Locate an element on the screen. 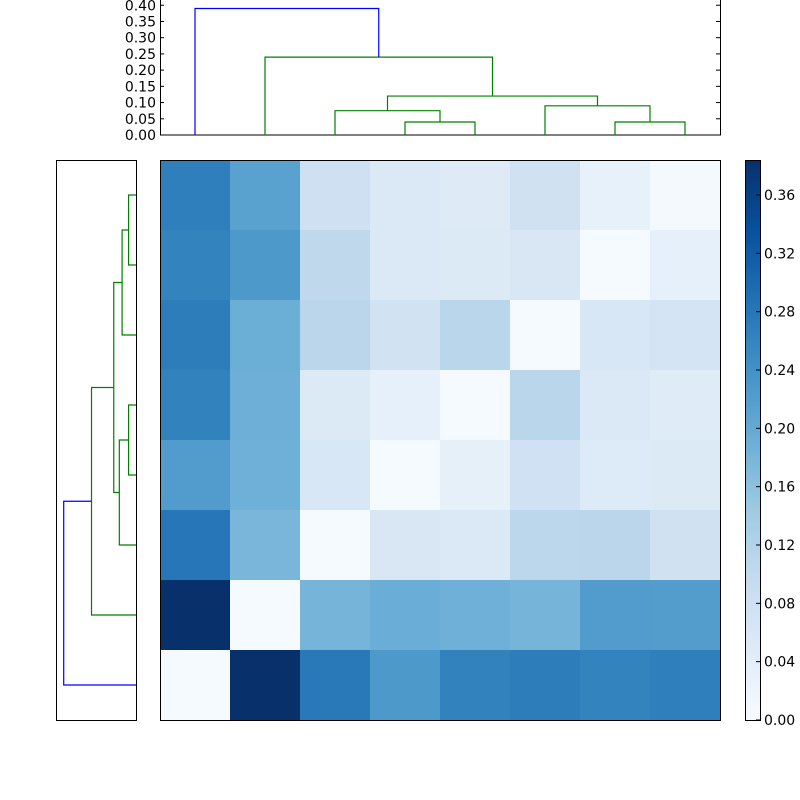 This screenshot has height=800, width=800. colorbar-tick-label: 0.28 is located at coordinates (779, 313).